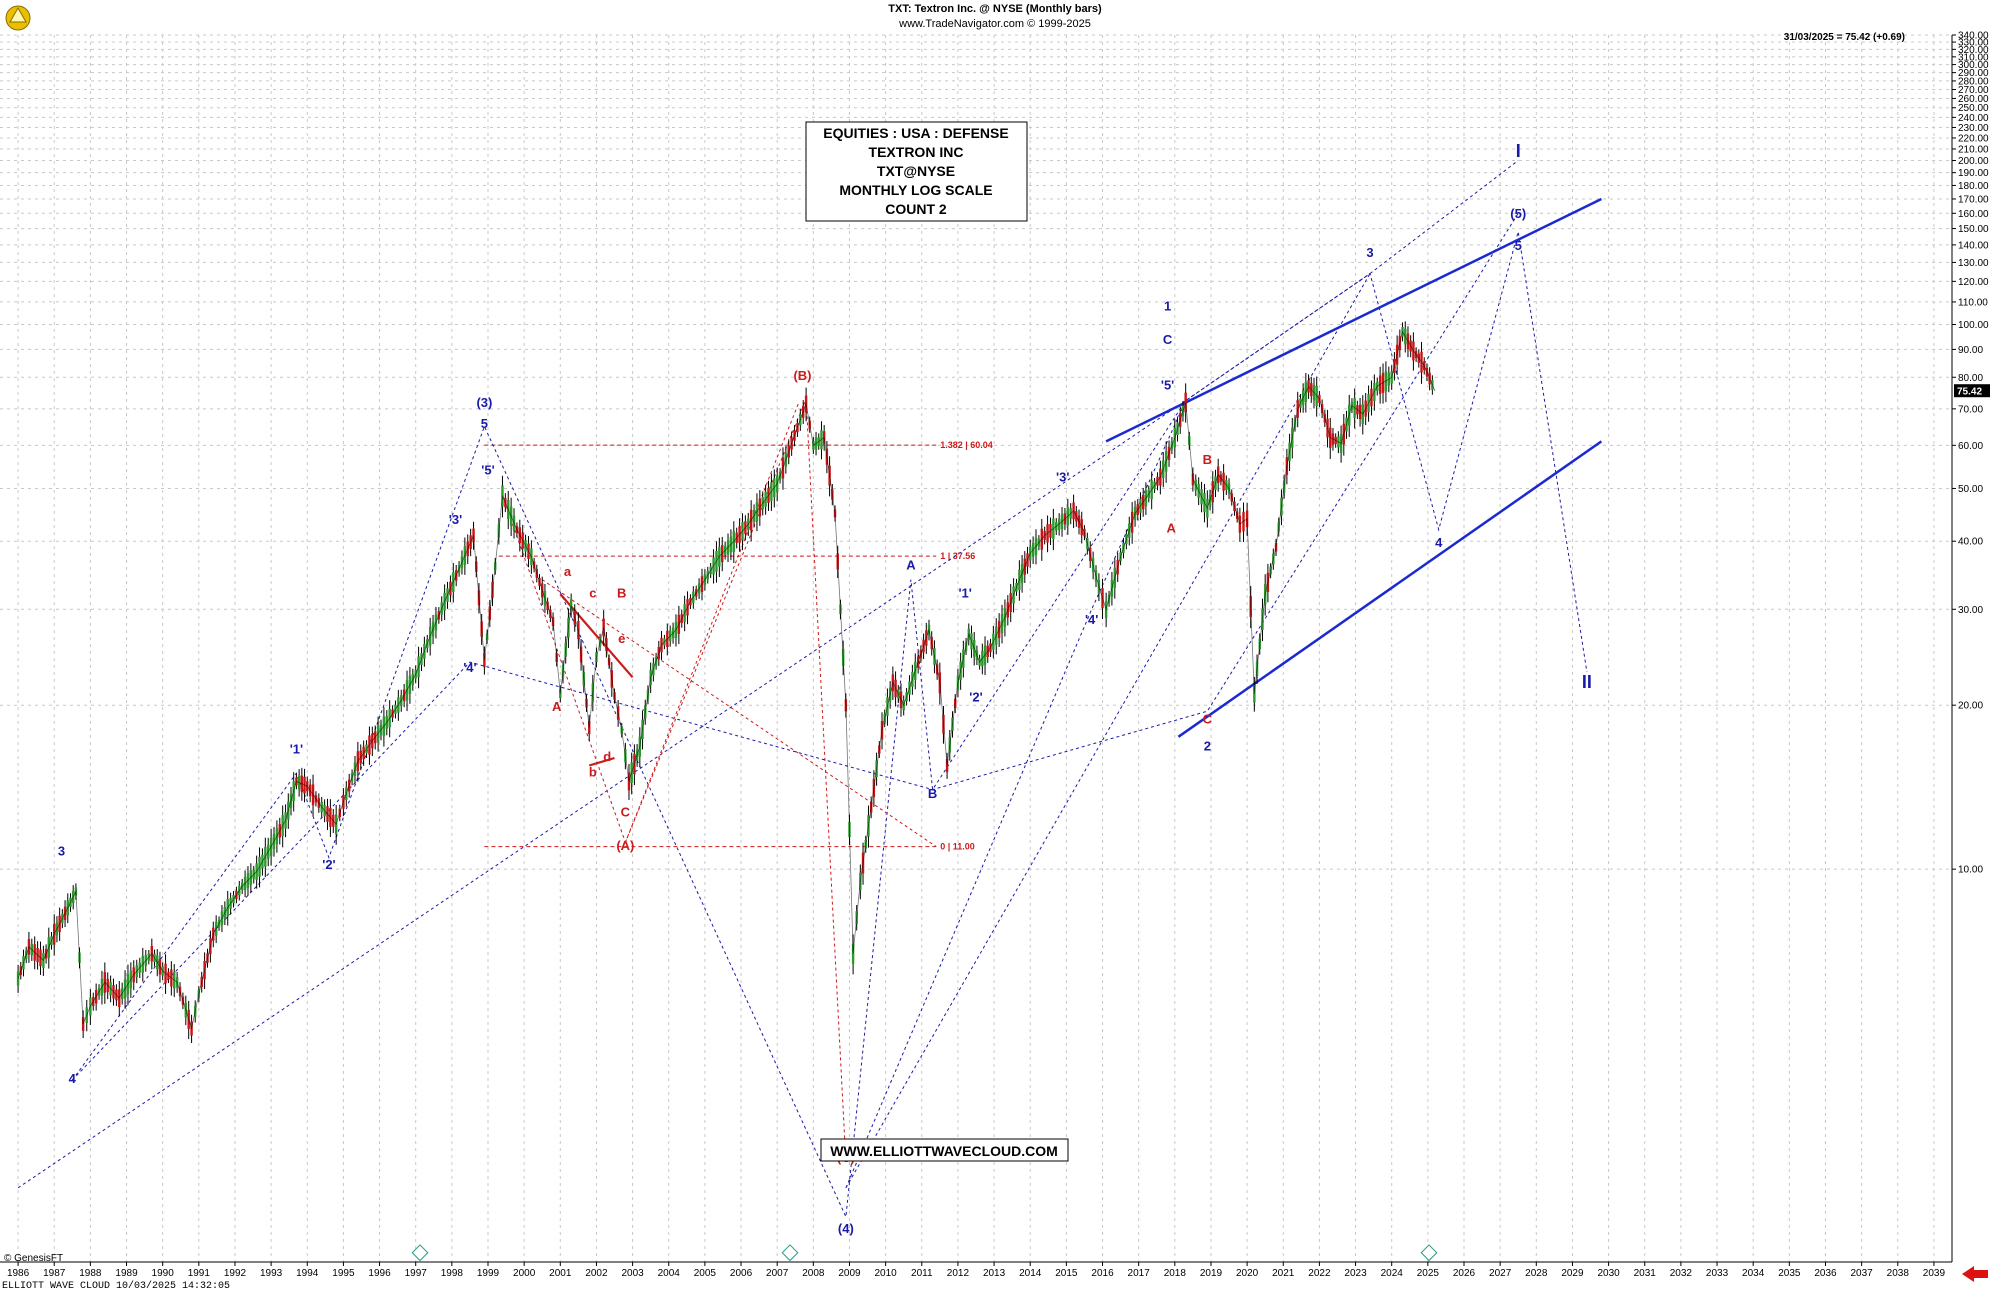  I want to click on y-tick-label: 70.00, so click(1970, 409).